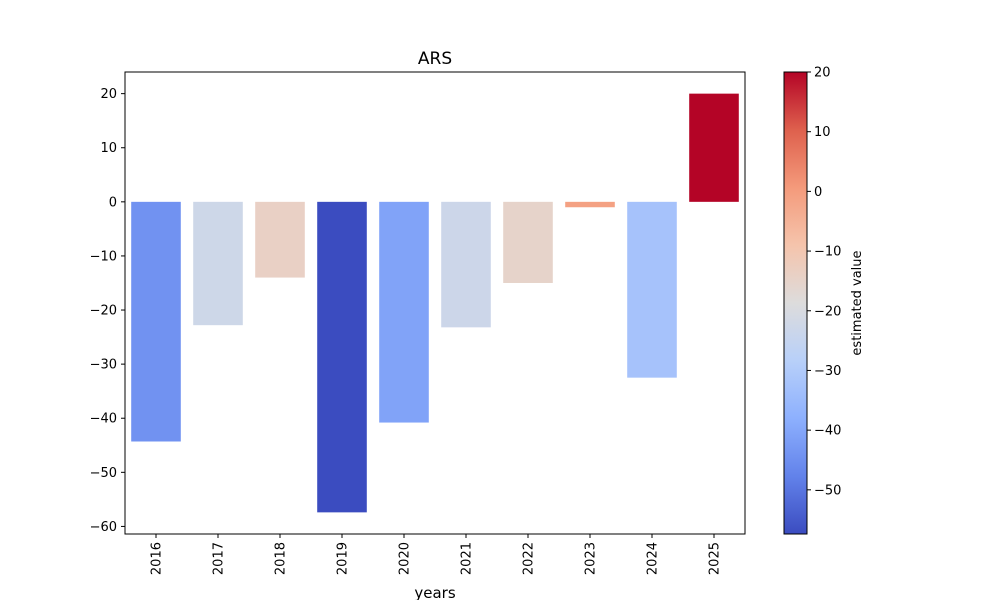 The width and height of the screenshot is (1000, 600). I want to click on x-tick-label: 2016, so click(157, 558).